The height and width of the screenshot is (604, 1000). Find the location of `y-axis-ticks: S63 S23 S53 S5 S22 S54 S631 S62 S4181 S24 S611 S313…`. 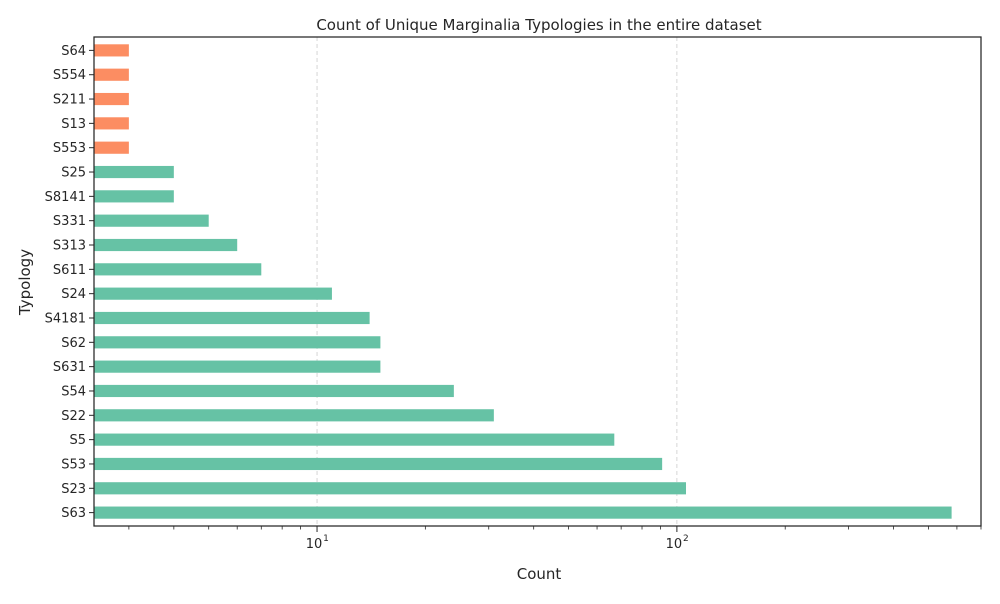

y-axis-ticks: S63 S23 S53 S5 S22 S54 S631 S62 S4181 S24 S611 S313… is located at coordinates (69, 282).